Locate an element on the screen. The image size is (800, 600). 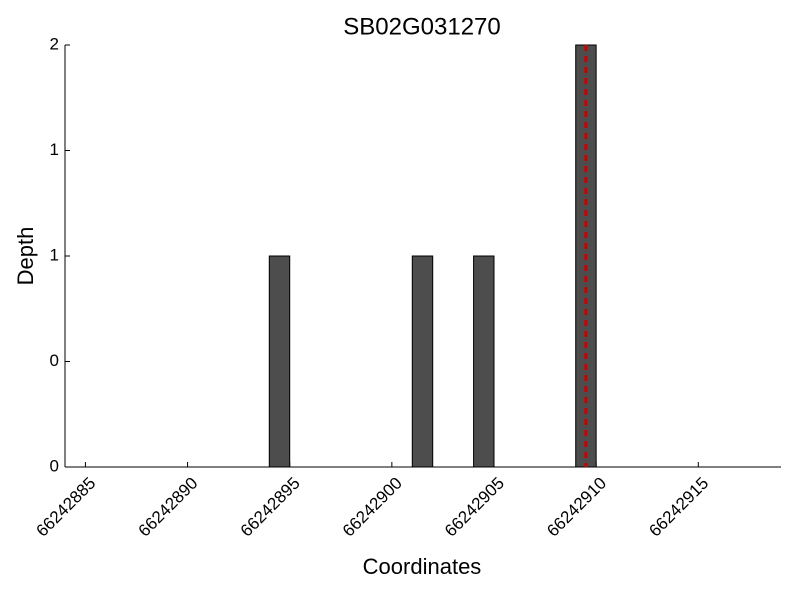
y-axis-label: Depth is located at coordinates (25, 256).